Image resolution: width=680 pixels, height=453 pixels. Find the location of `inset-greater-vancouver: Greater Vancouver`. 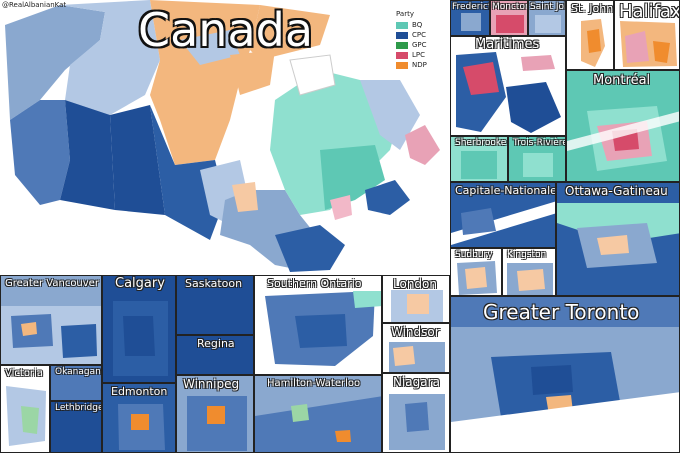

inset-greater-vancouver: Greater Vancouver is located at coordinates (51, 320).